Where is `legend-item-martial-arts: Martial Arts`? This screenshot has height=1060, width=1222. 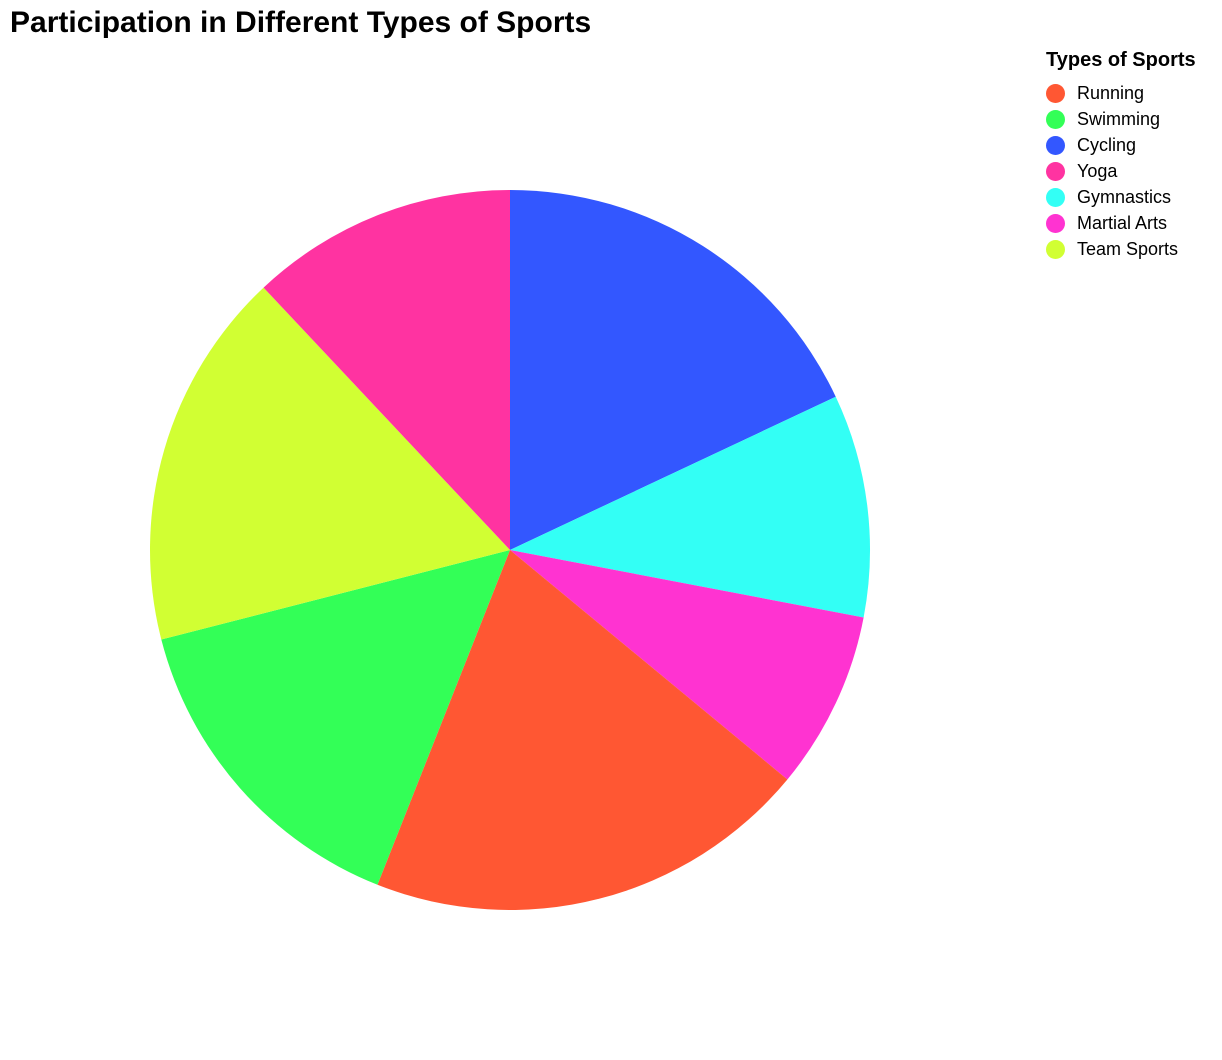 legend-item-martial-arts: Martial Arts is located at coordinates (1121, 223).